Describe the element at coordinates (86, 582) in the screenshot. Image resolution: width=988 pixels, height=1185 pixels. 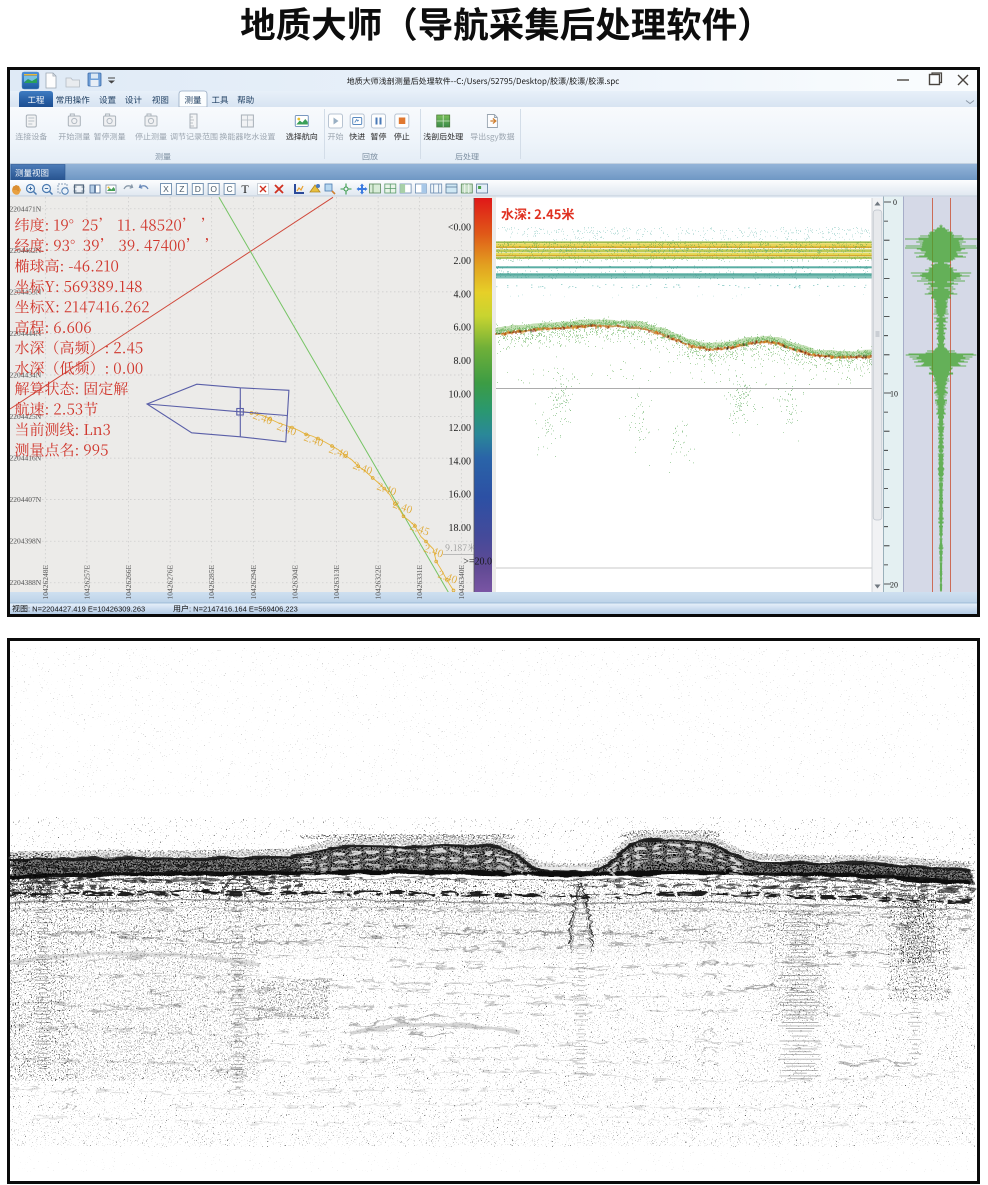
I see `svg-text: 10426257E` at that location.